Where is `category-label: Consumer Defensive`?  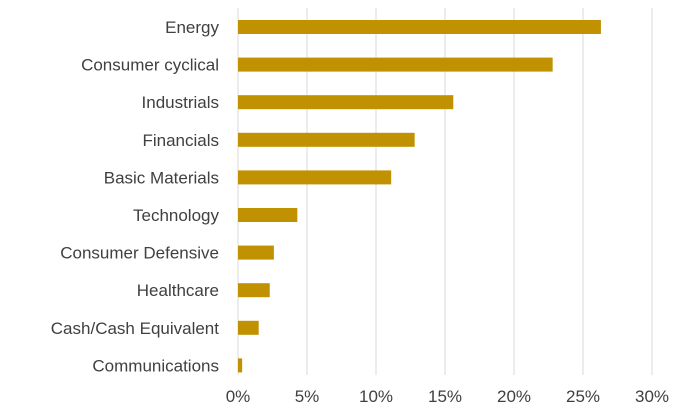 category-label: Consumer Defensive is located at coordinates (139, 253).